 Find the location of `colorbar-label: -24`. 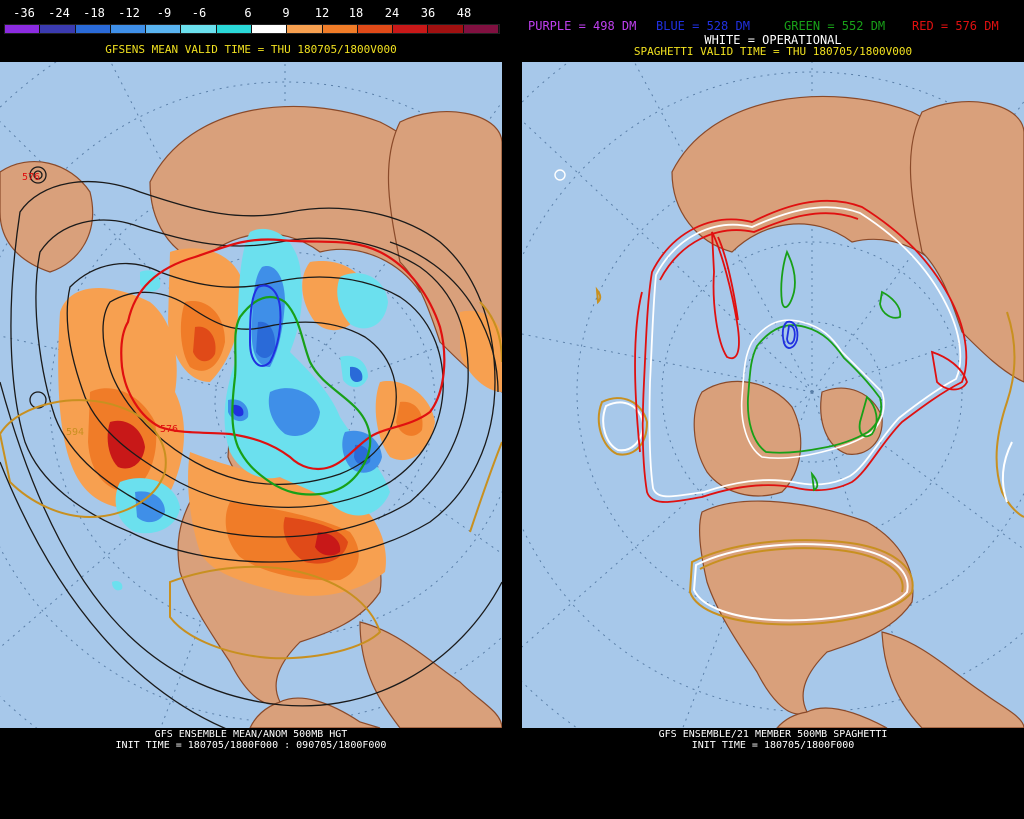

colorbar-label: -24 is located at coordinates (59, 13).